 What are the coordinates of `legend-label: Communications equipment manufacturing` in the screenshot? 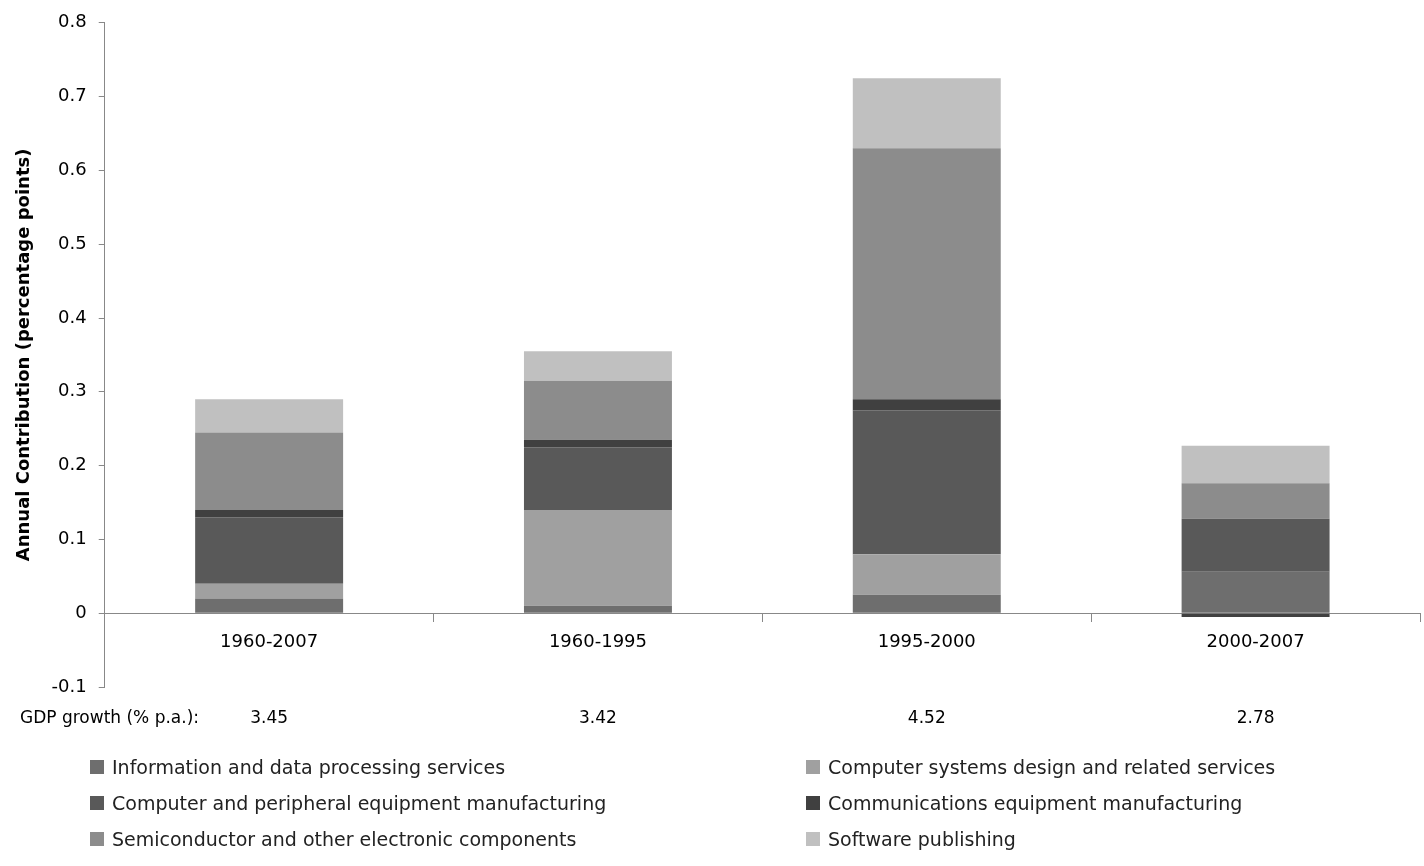 It's located at (1035, 803).